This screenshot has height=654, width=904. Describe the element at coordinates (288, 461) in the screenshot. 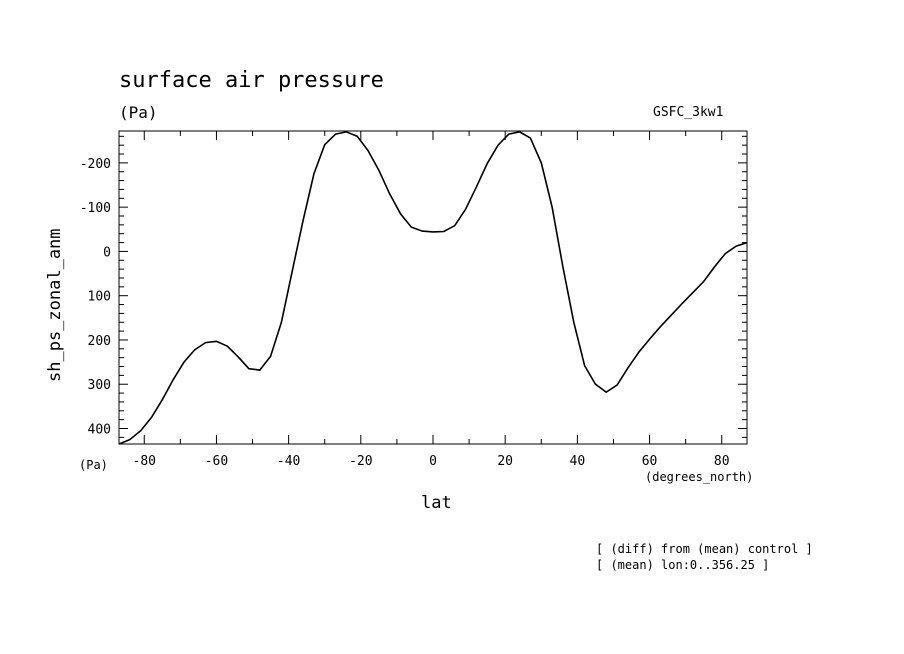

I see `x-tick-label: -40` at that location.